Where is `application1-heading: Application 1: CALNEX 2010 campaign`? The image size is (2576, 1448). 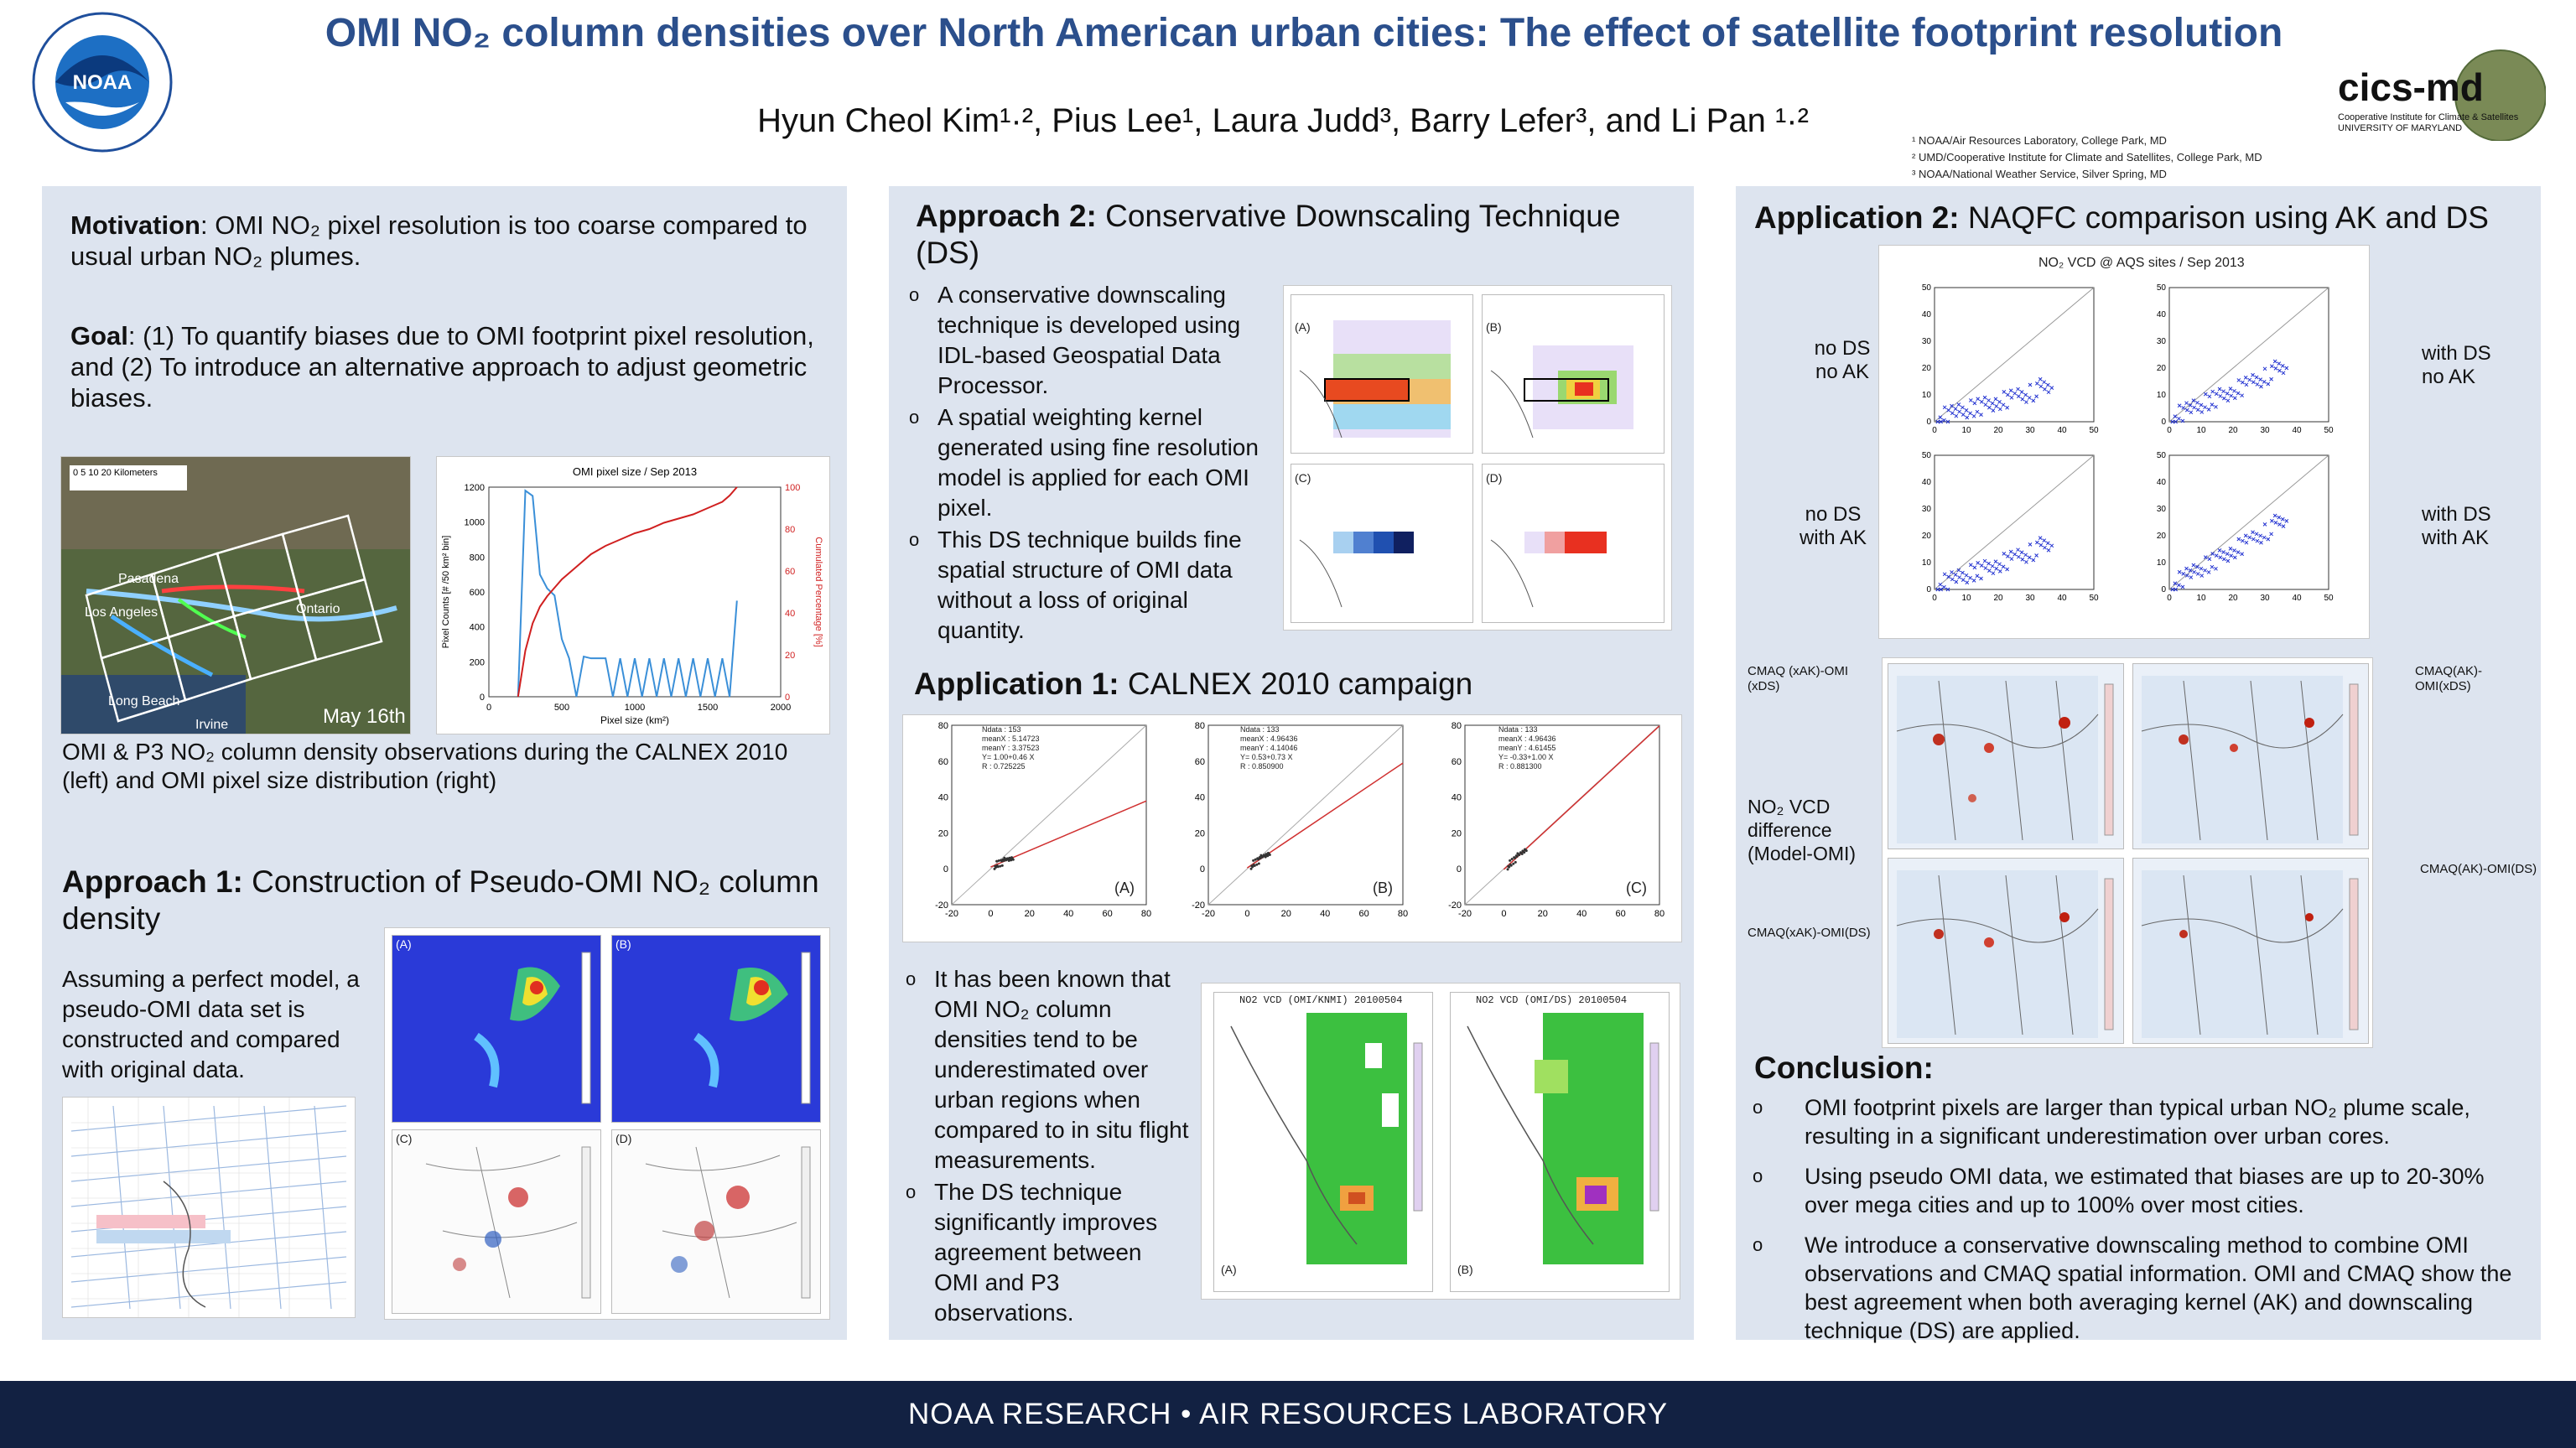 application1-heading: Application 1: CALNEX 2010 campaign is located at coordinates (1193, 684).